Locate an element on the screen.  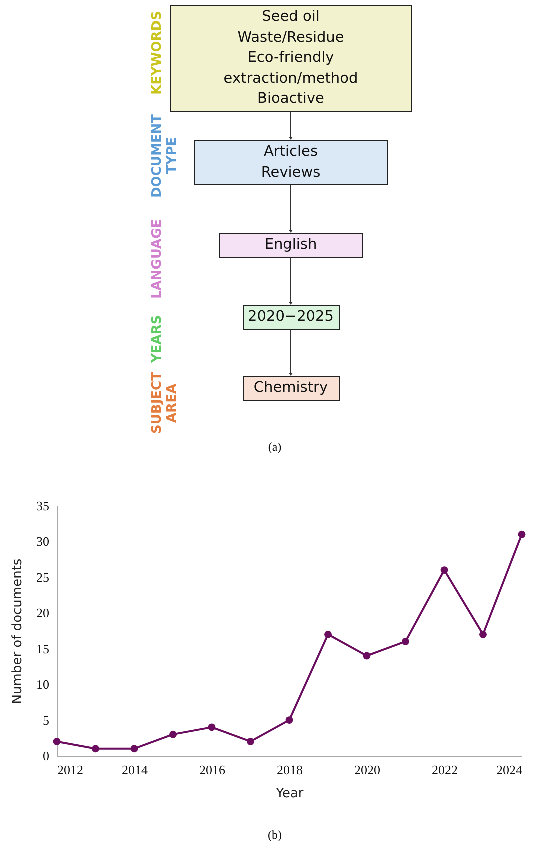
text: (a) is located at coordinates (275, 447).